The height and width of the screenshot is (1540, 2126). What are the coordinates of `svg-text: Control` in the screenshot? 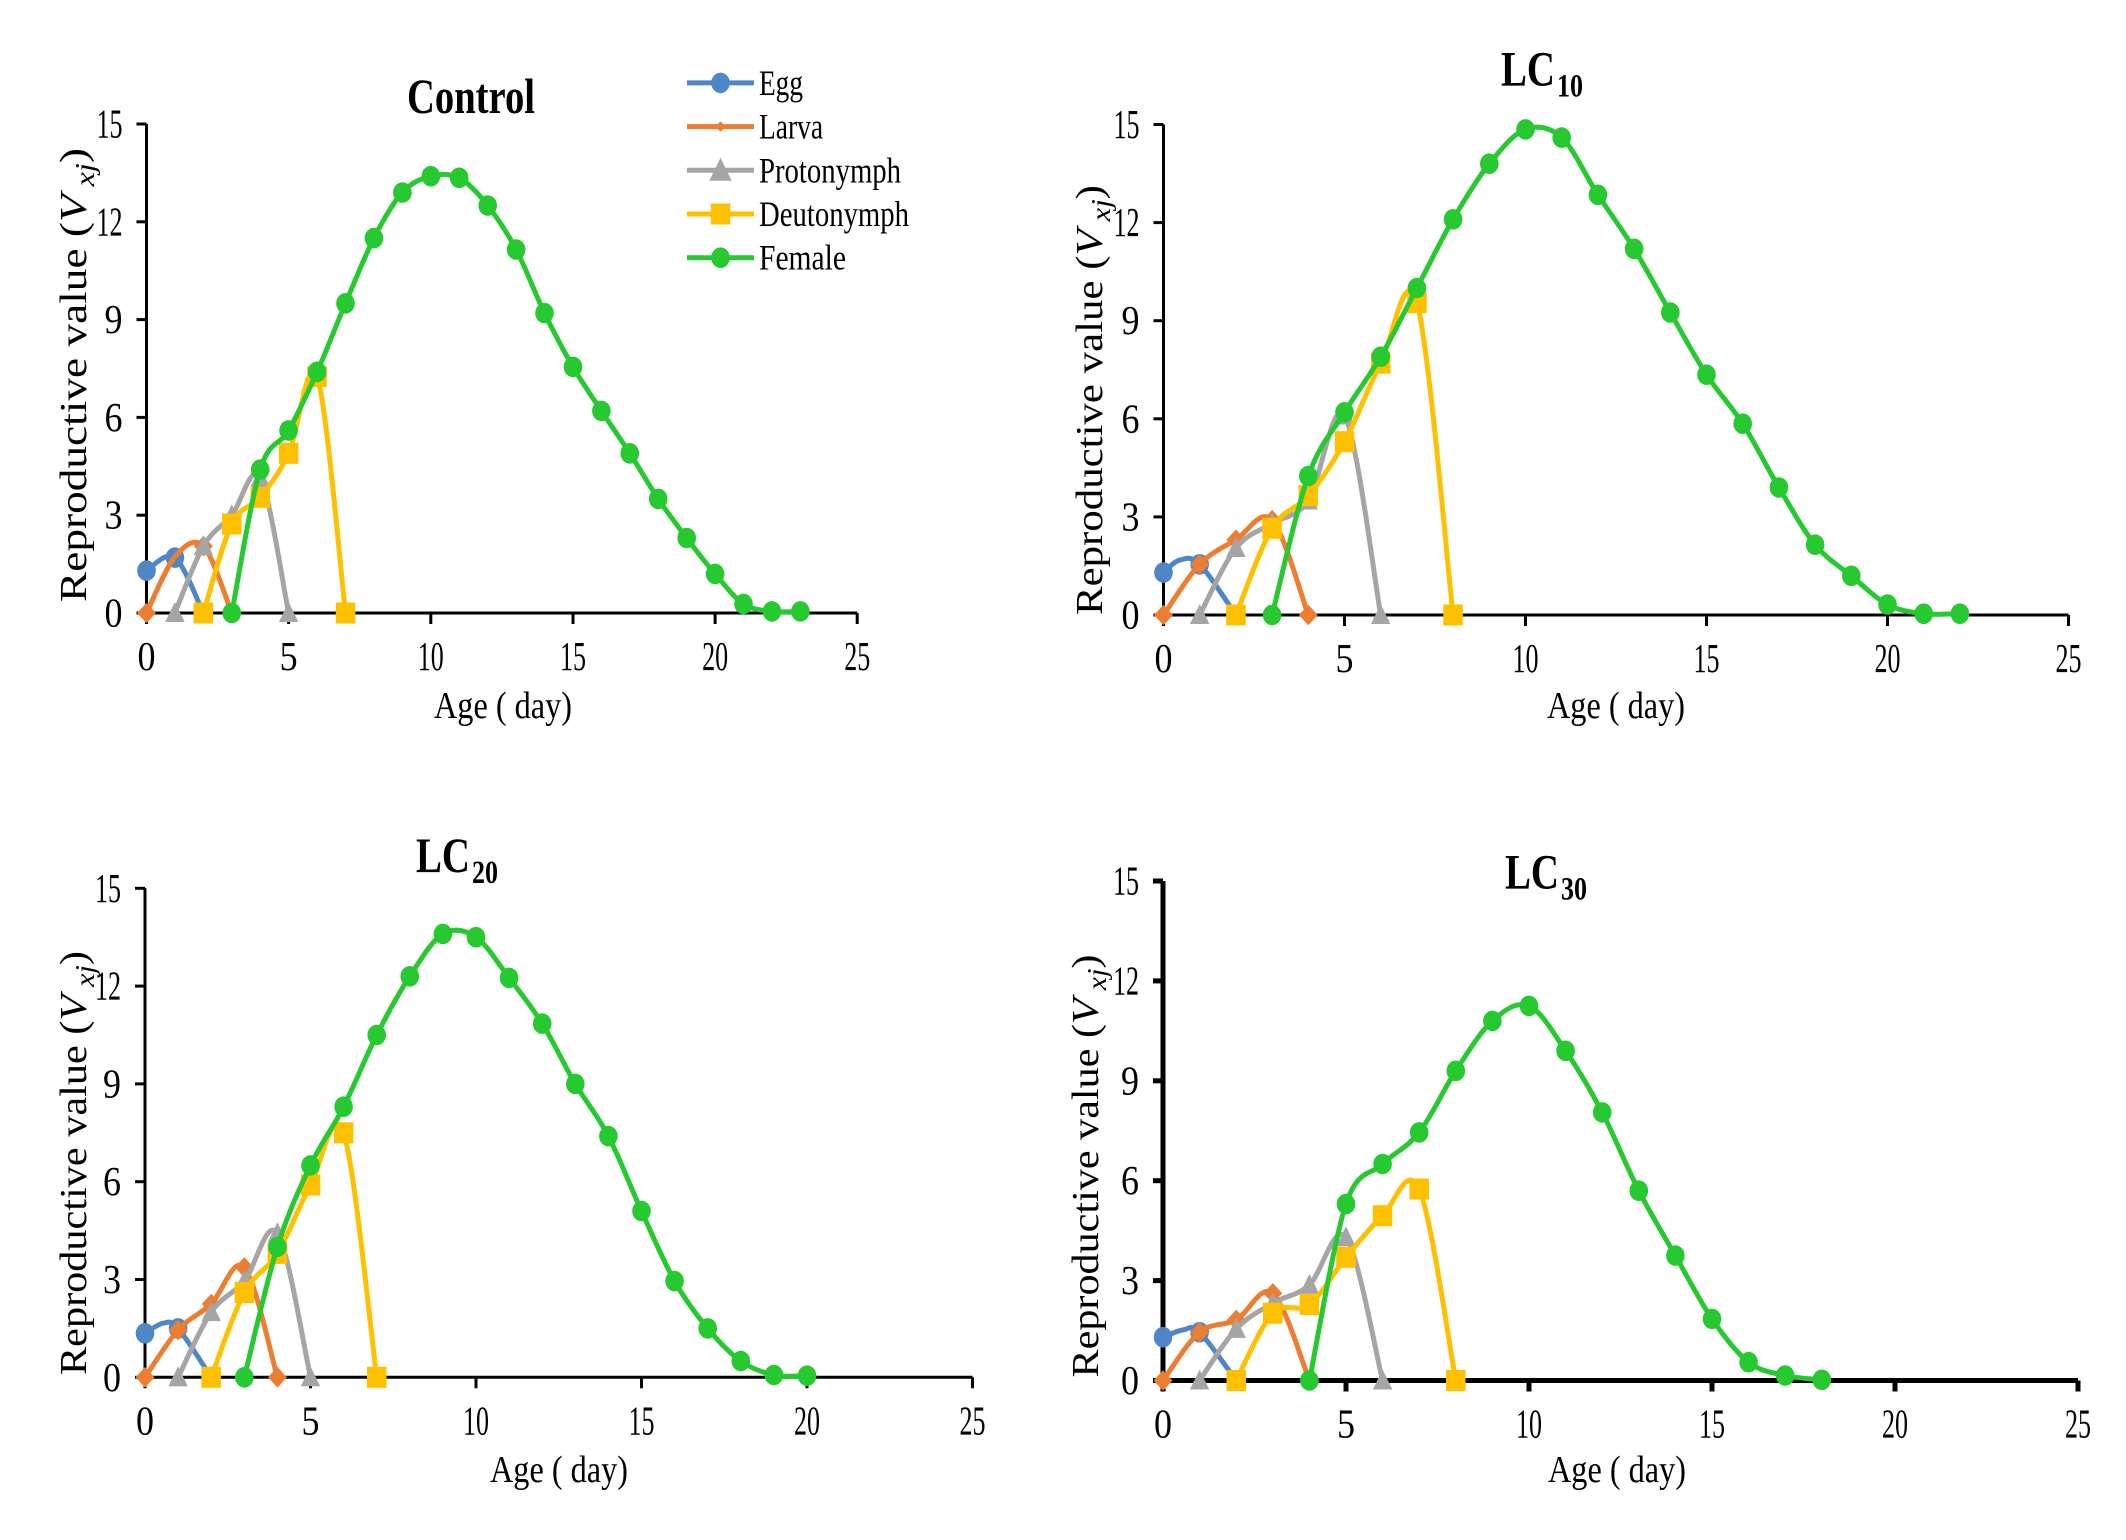 It's located at (471, 96).